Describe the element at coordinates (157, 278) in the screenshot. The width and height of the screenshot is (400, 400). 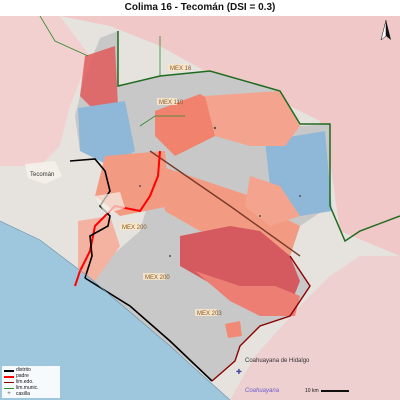
I see `road-label-mex200-b: MEX 200` at that location.